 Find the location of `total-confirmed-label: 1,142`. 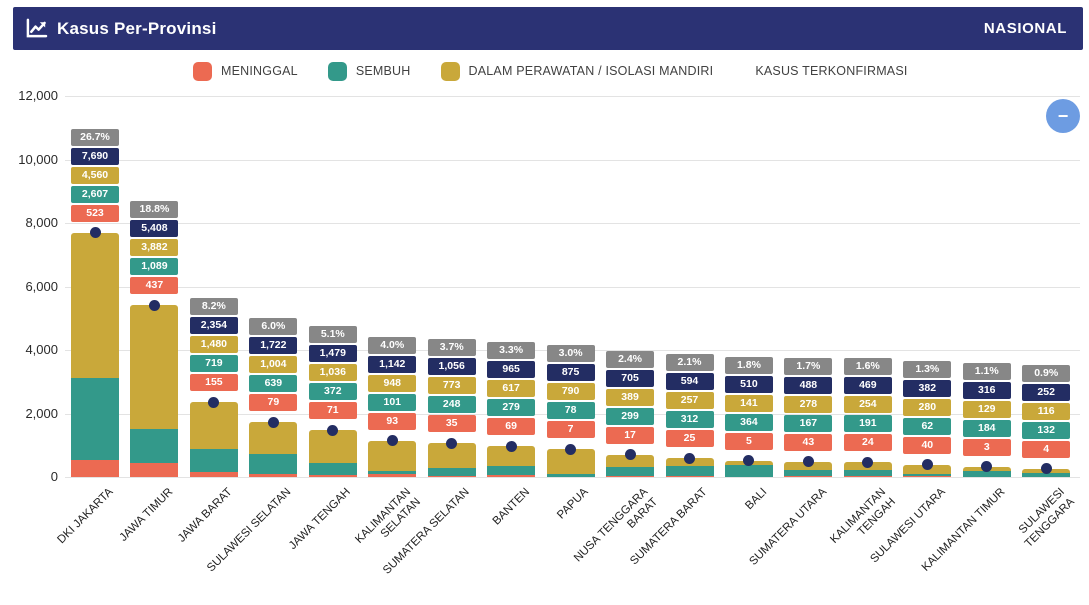

total-confirmed-label: 1,142 is located at coordinates (392, 364).